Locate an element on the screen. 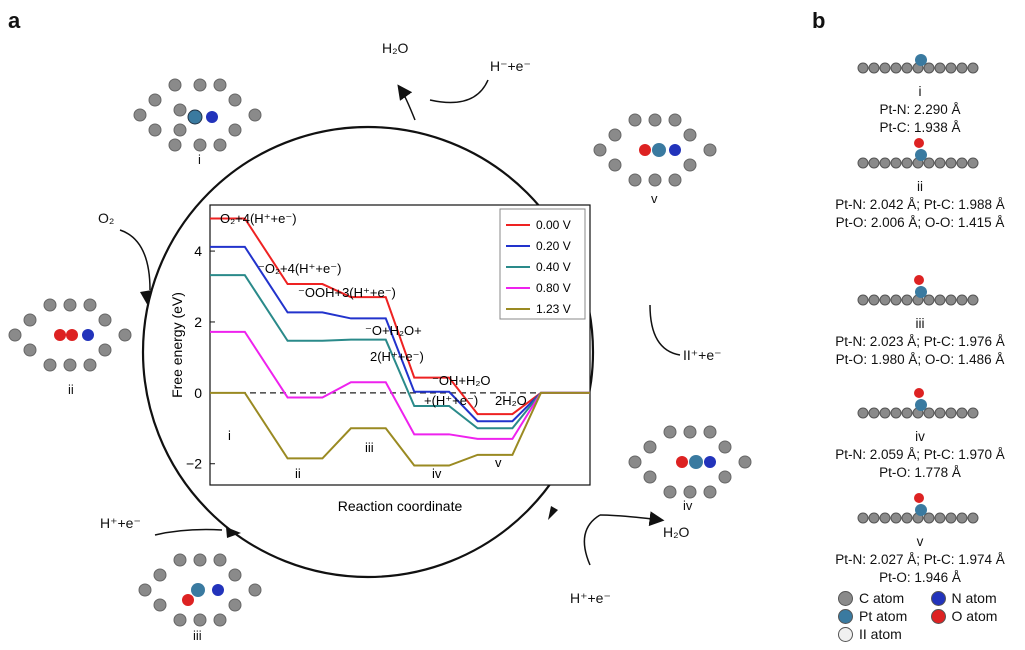 This screenshot has height=650, width=1025. label-intermediate-ii: ii is located at coordinates (71, 389).